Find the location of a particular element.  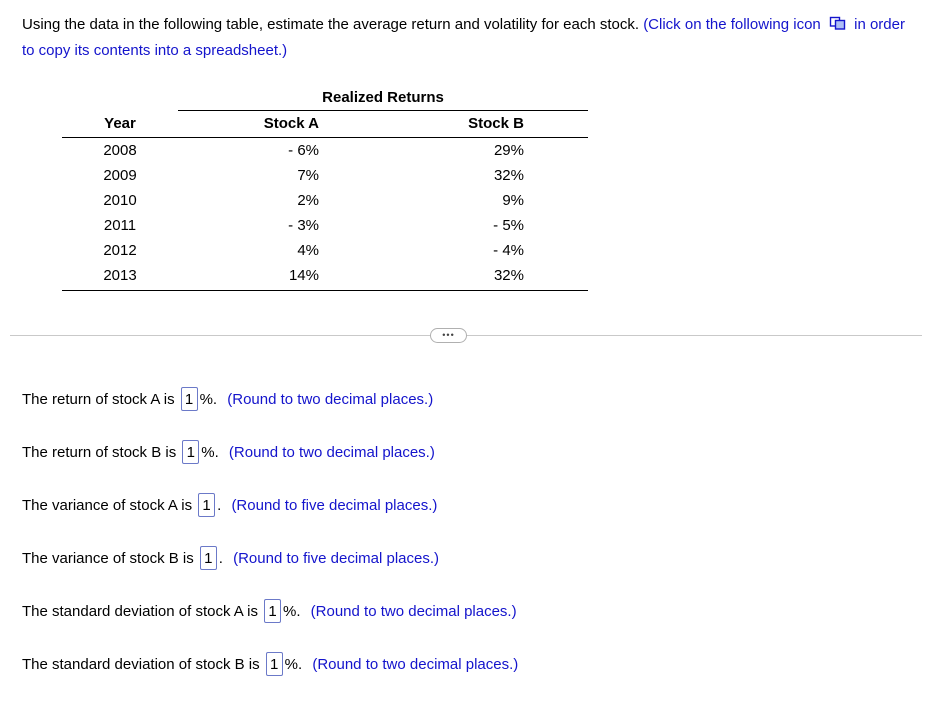

cell-stock-a: - 6% is located at coordinates (303, 150).